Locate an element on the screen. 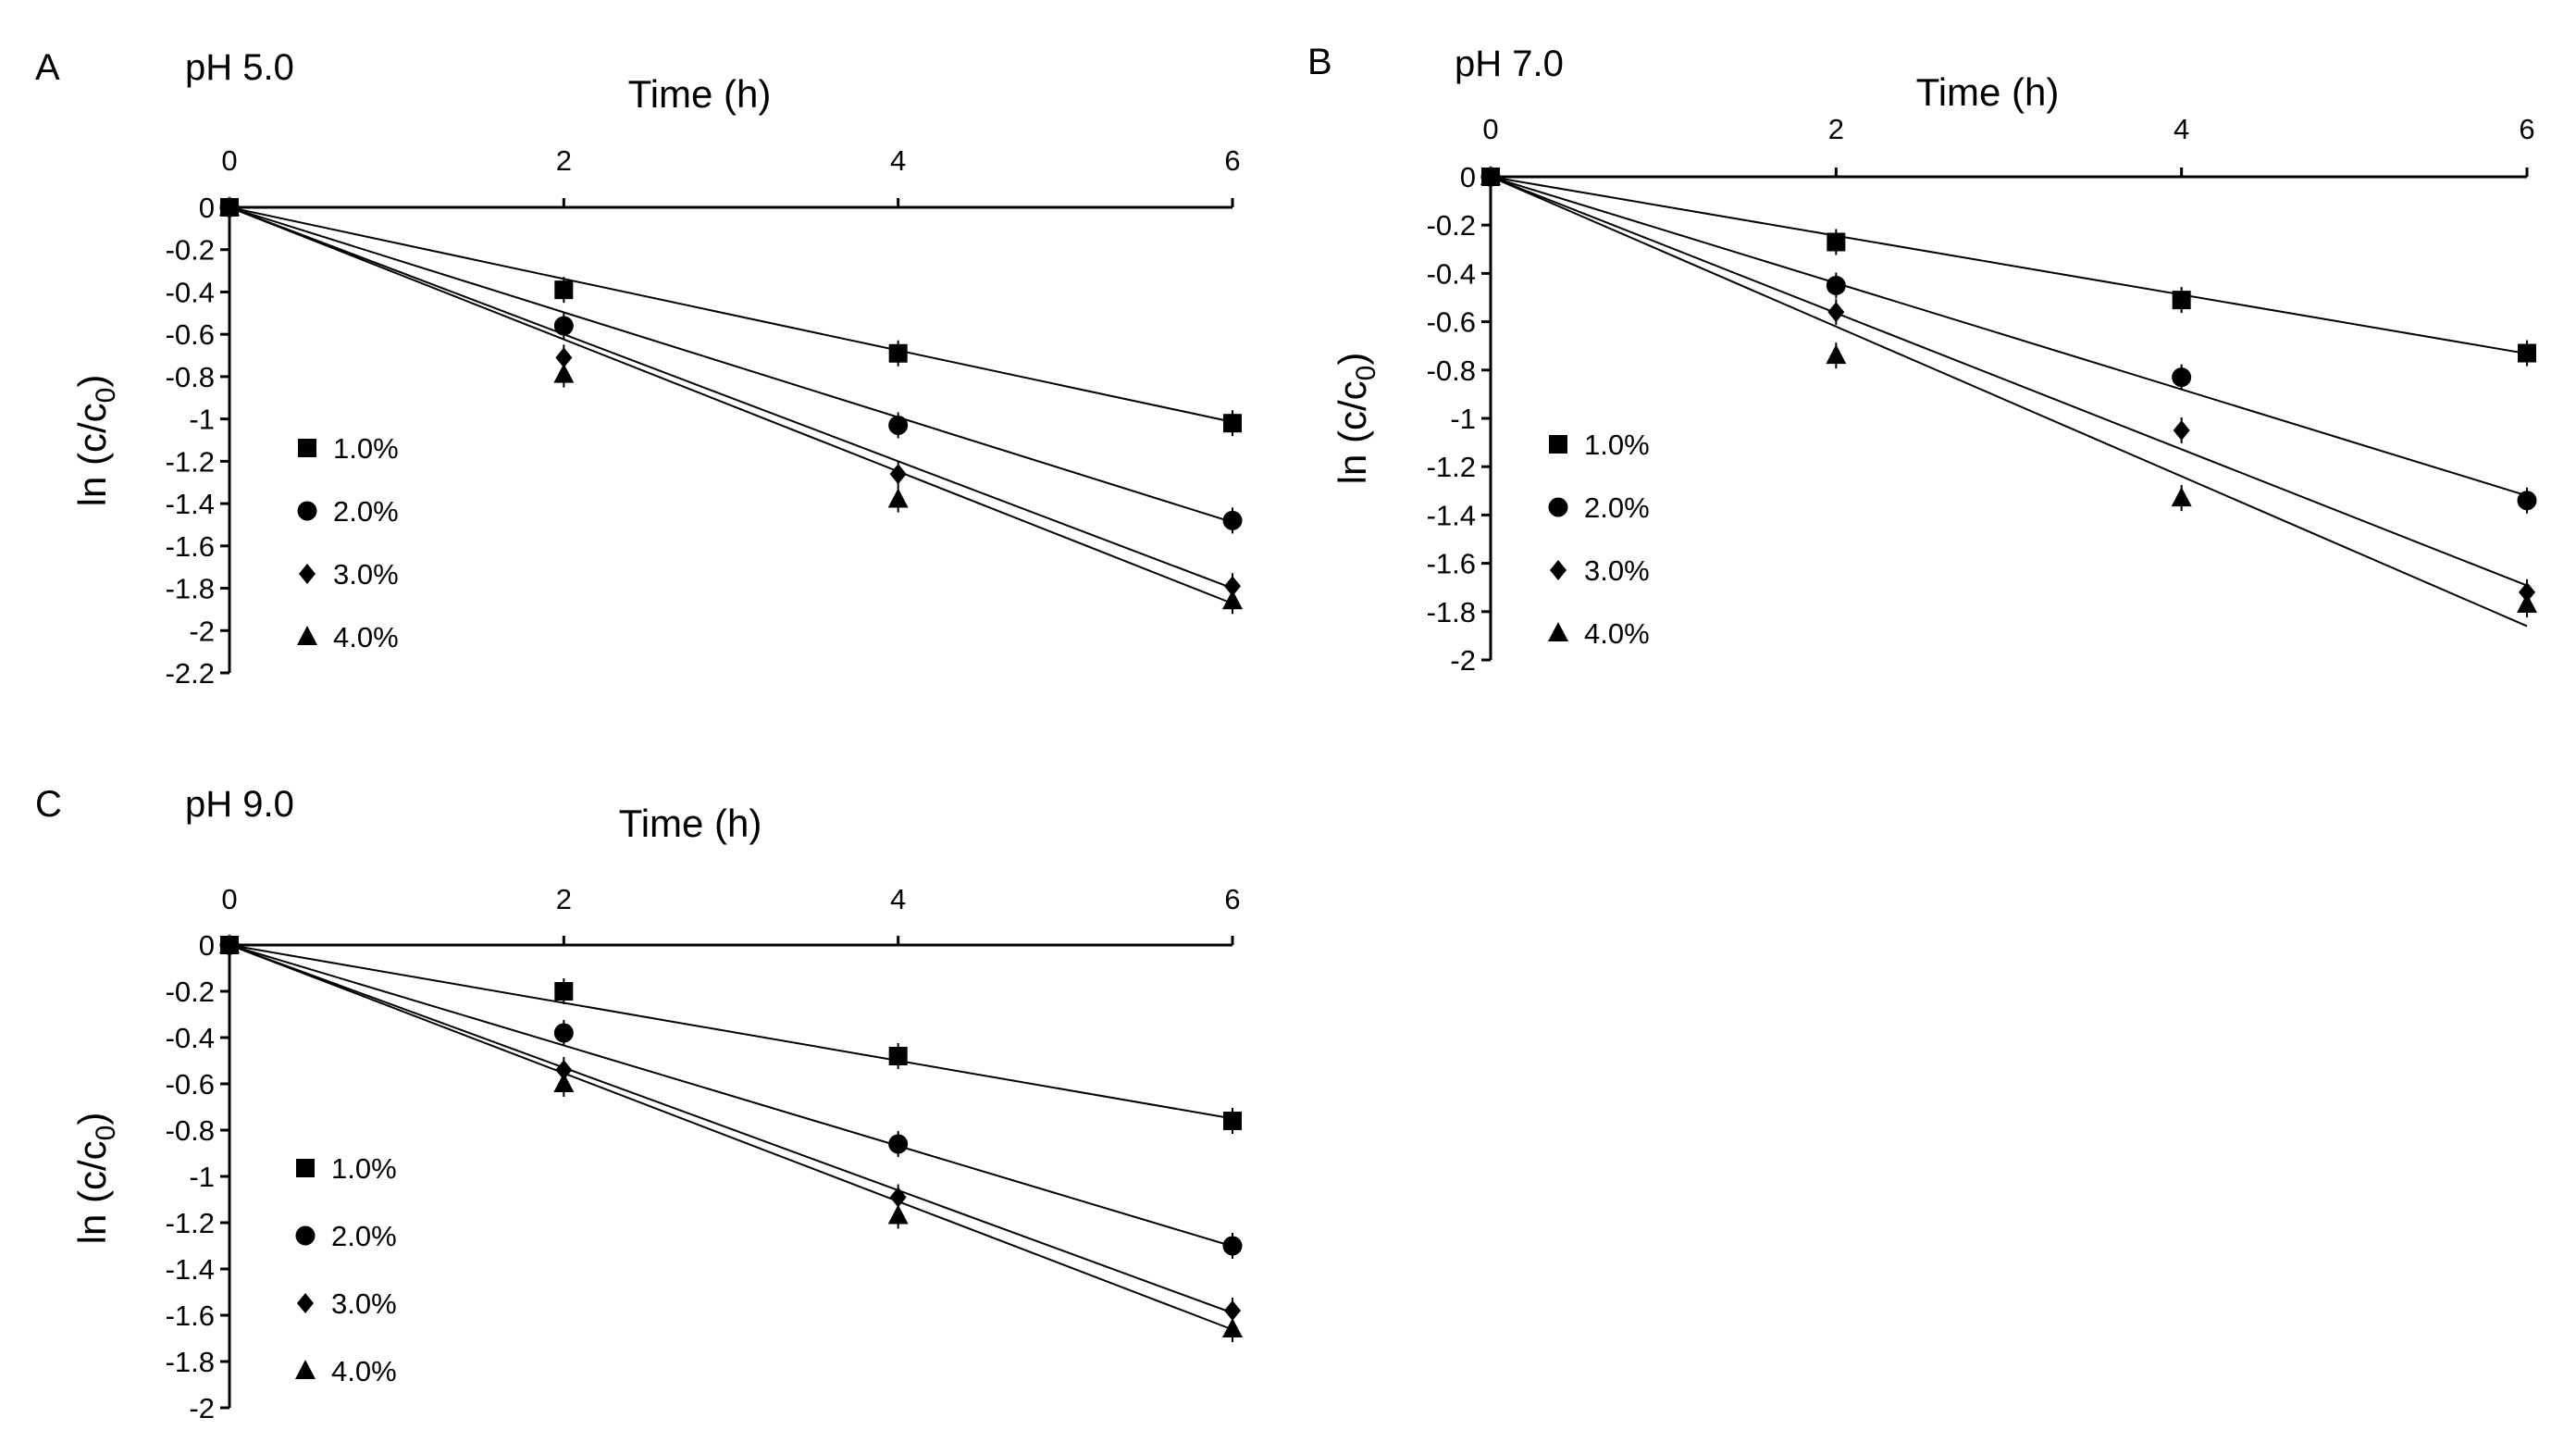 The width and height of the screenshot is (2576, 1455). panel-letter: A is located at coordinates (48, 67).